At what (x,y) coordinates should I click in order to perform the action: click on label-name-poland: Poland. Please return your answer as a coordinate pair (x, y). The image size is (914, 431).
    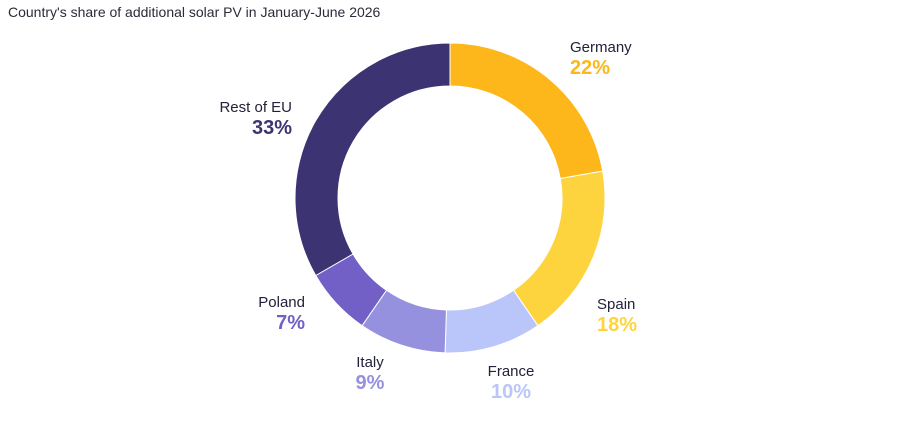
    Looking at the image, I should click on (281, 302).